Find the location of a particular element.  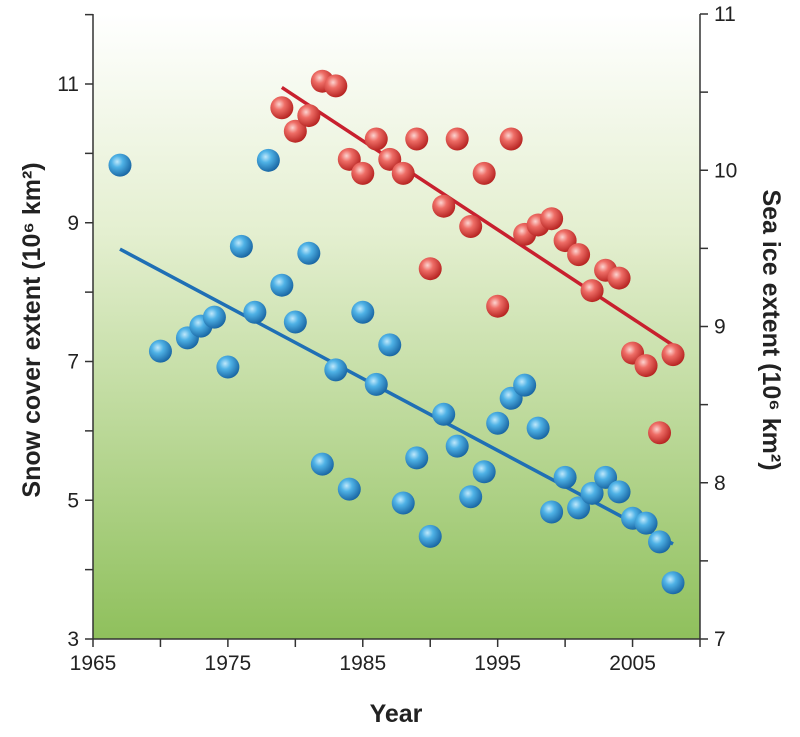

right-y-tick-label: 8 is located at coordinates (720, 483).